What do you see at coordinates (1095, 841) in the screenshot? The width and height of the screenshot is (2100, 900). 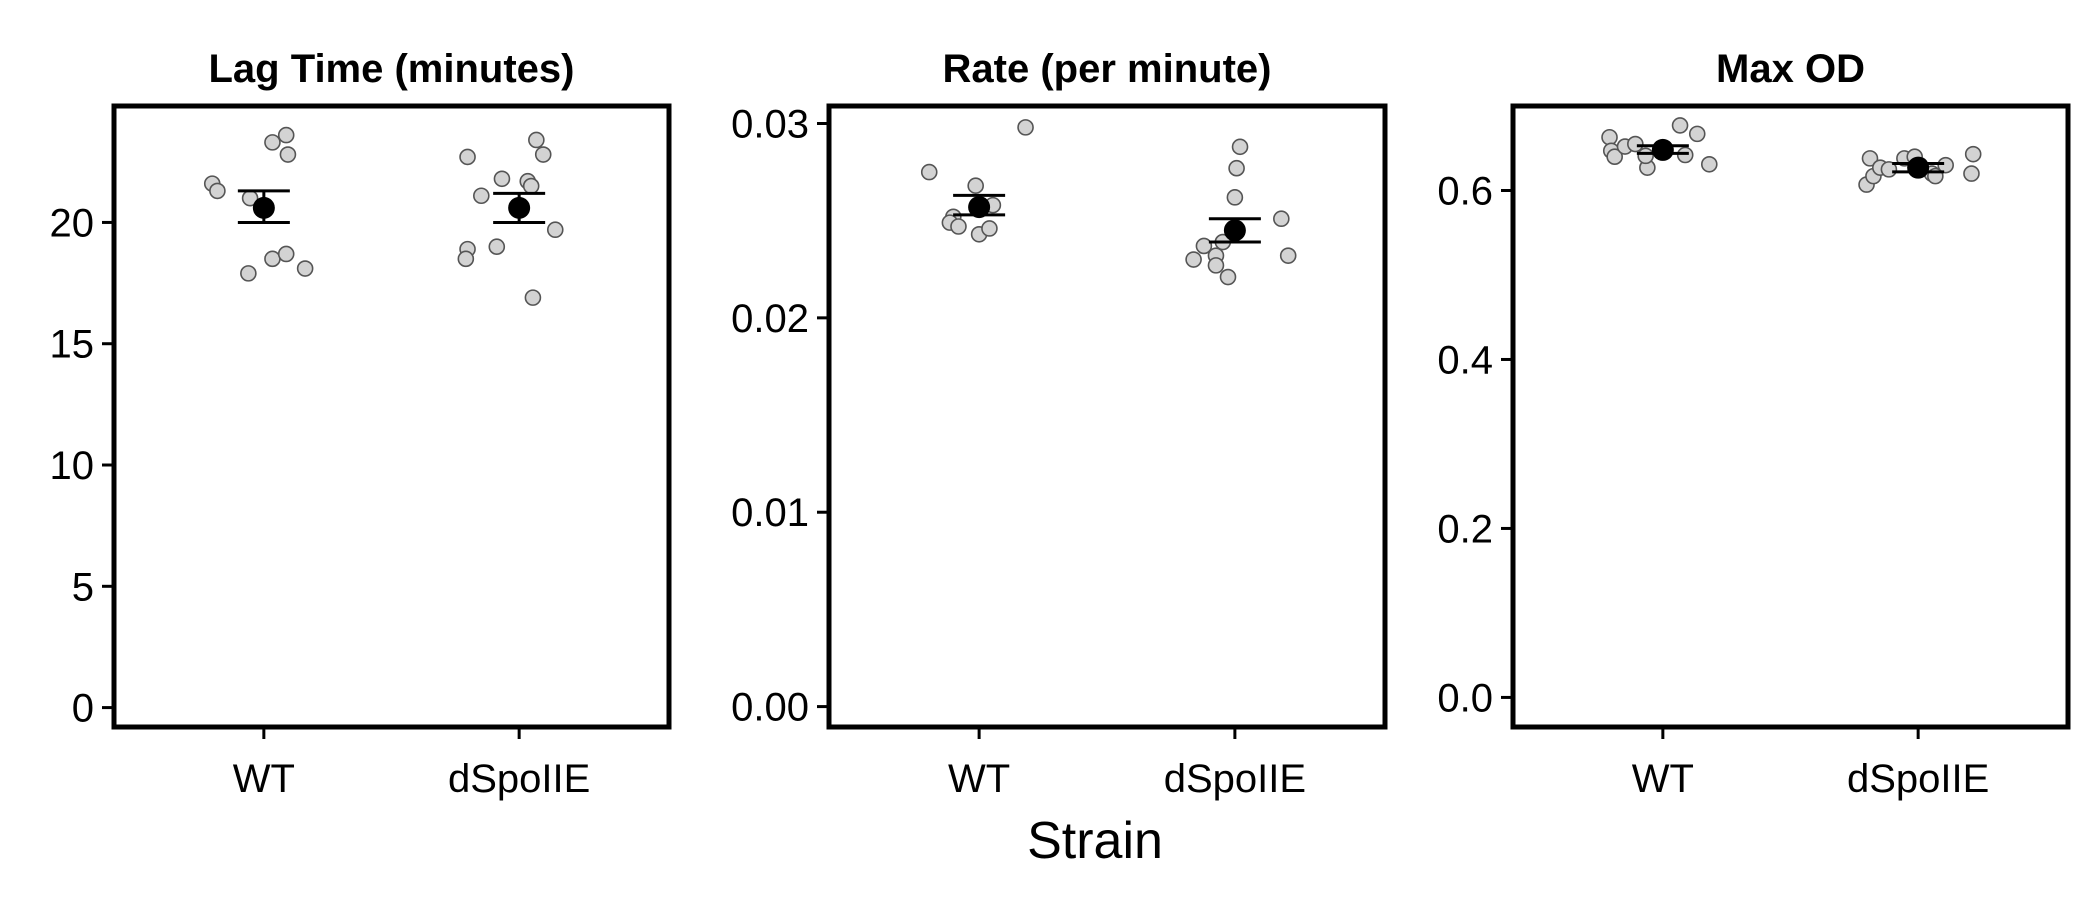 I see `x-axis-title: Strain` at bounding box center [1095, 841].